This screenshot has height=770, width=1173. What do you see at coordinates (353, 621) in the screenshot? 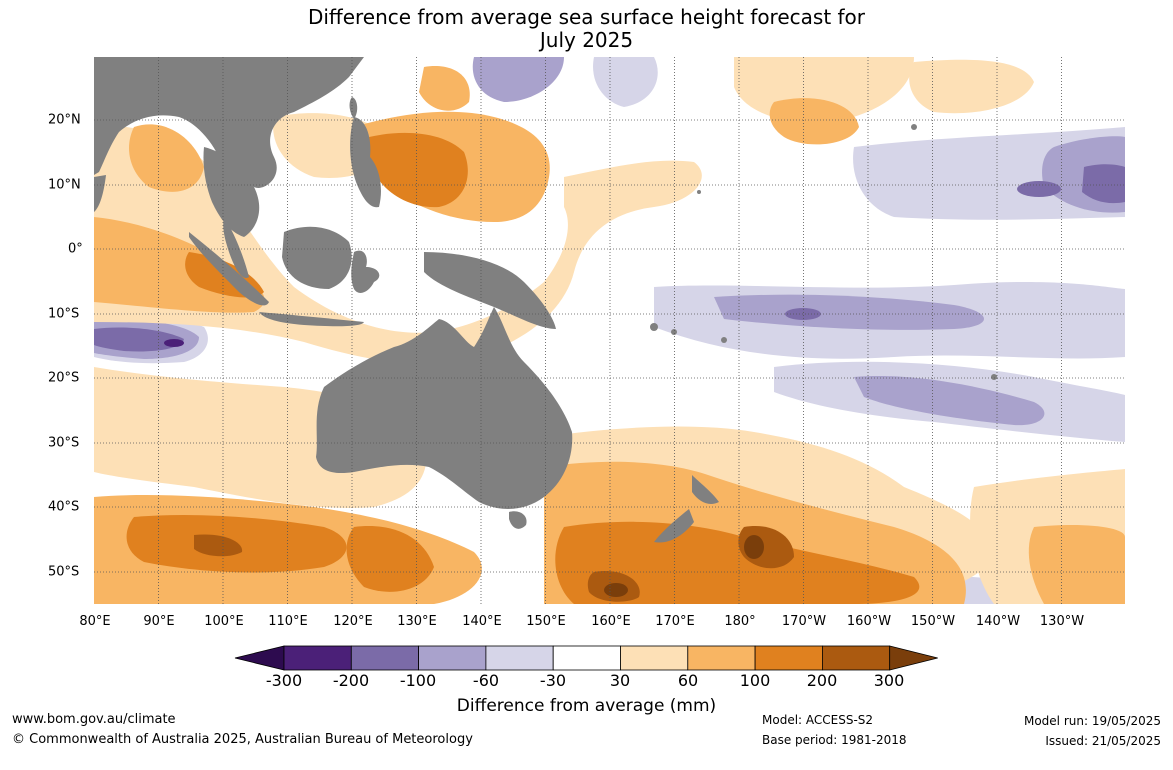
I see `x-tick-label: 120°E` at bounding box center [353, 621].